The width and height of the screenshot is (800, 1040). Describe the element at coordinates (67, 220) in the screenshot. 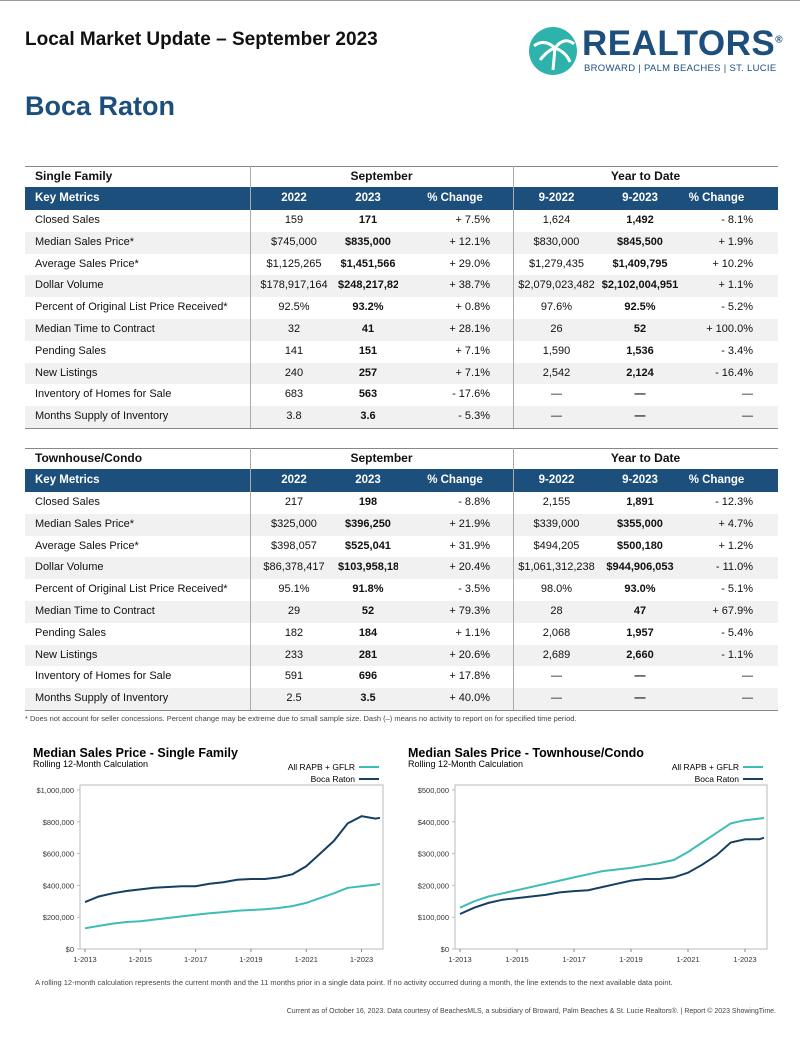

I see `table-cell: Closed Sales` at that location.